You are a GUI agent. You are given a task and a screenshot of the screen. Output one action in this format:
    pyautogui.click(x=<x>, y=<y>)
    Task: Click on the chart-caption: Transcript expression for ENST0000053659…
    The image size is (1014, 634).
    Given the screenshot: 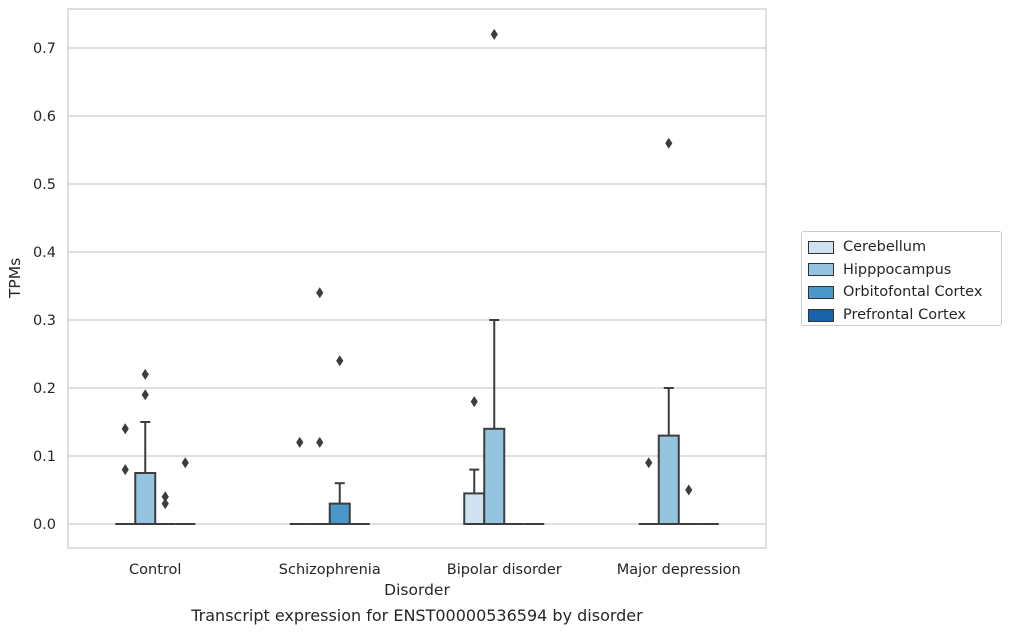 What is the action you would take?
    pyautogui.click(x=417, y=615)
    